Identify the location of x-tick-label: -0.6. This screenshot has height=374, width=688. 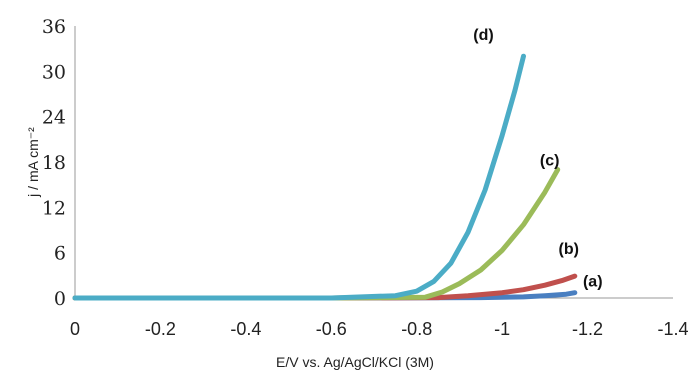
(331, 329).